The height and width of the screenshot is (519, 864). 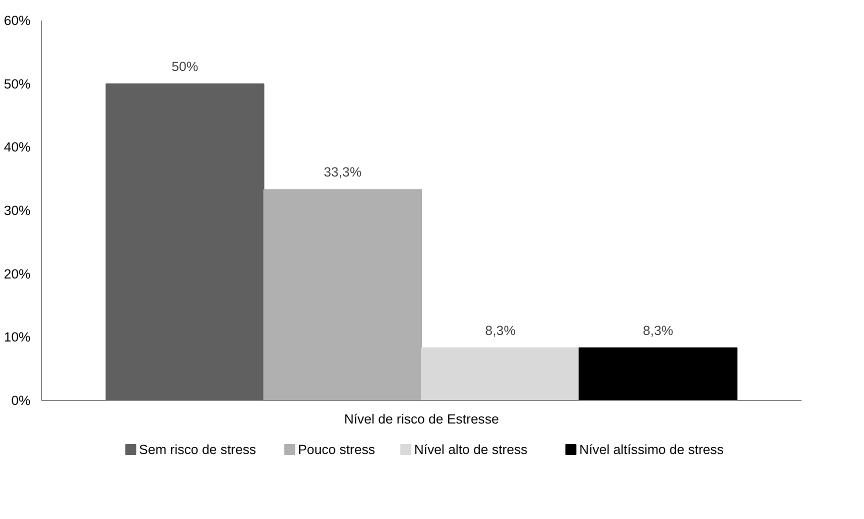 What do you see at coordinates (651, 449) in the screenshot?
I see `legend-label: Nível altíssimo de stress` at bounding box center [651, 449].